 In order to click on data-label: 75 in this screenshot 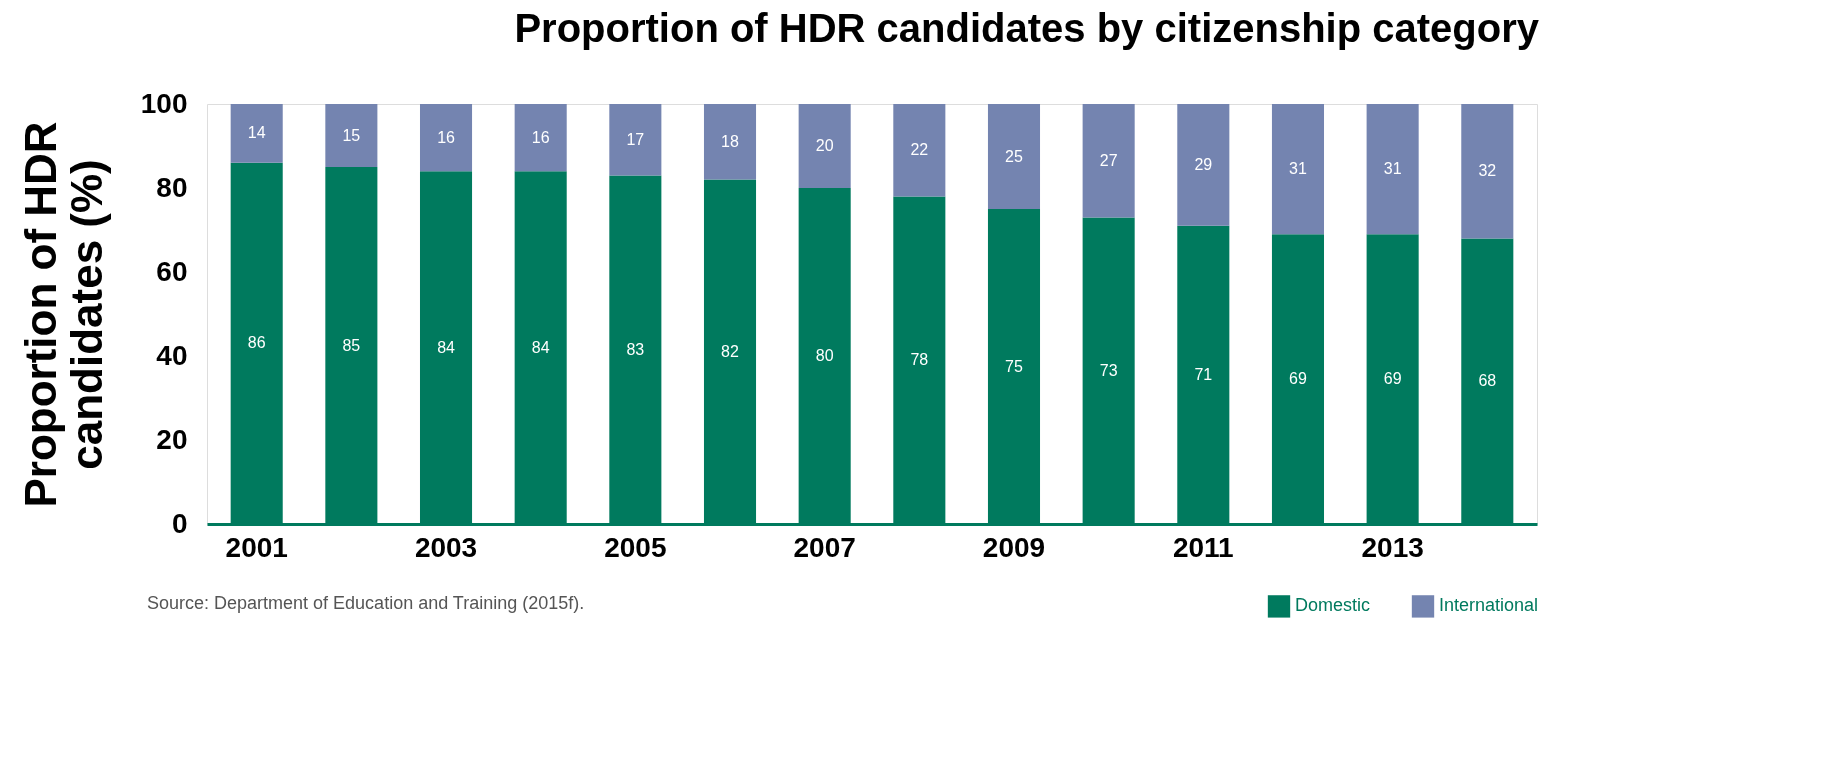, I will do `click(1014, 366)`.